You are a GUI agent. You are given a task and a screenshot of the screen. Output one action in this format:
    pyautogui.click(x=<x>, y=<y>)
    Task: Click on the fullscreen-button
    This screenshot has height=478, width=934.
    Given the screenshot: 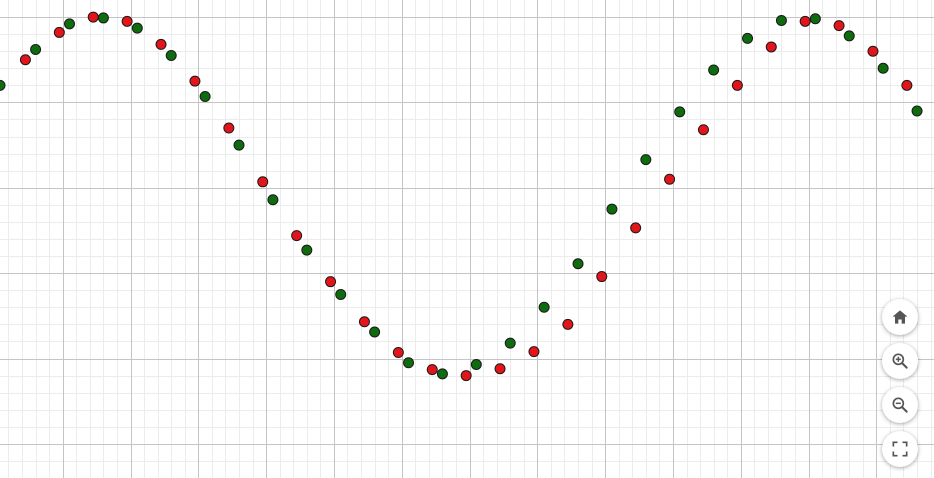 What is the action you would take?
    pyautogui.click(x=900, y=449)
    